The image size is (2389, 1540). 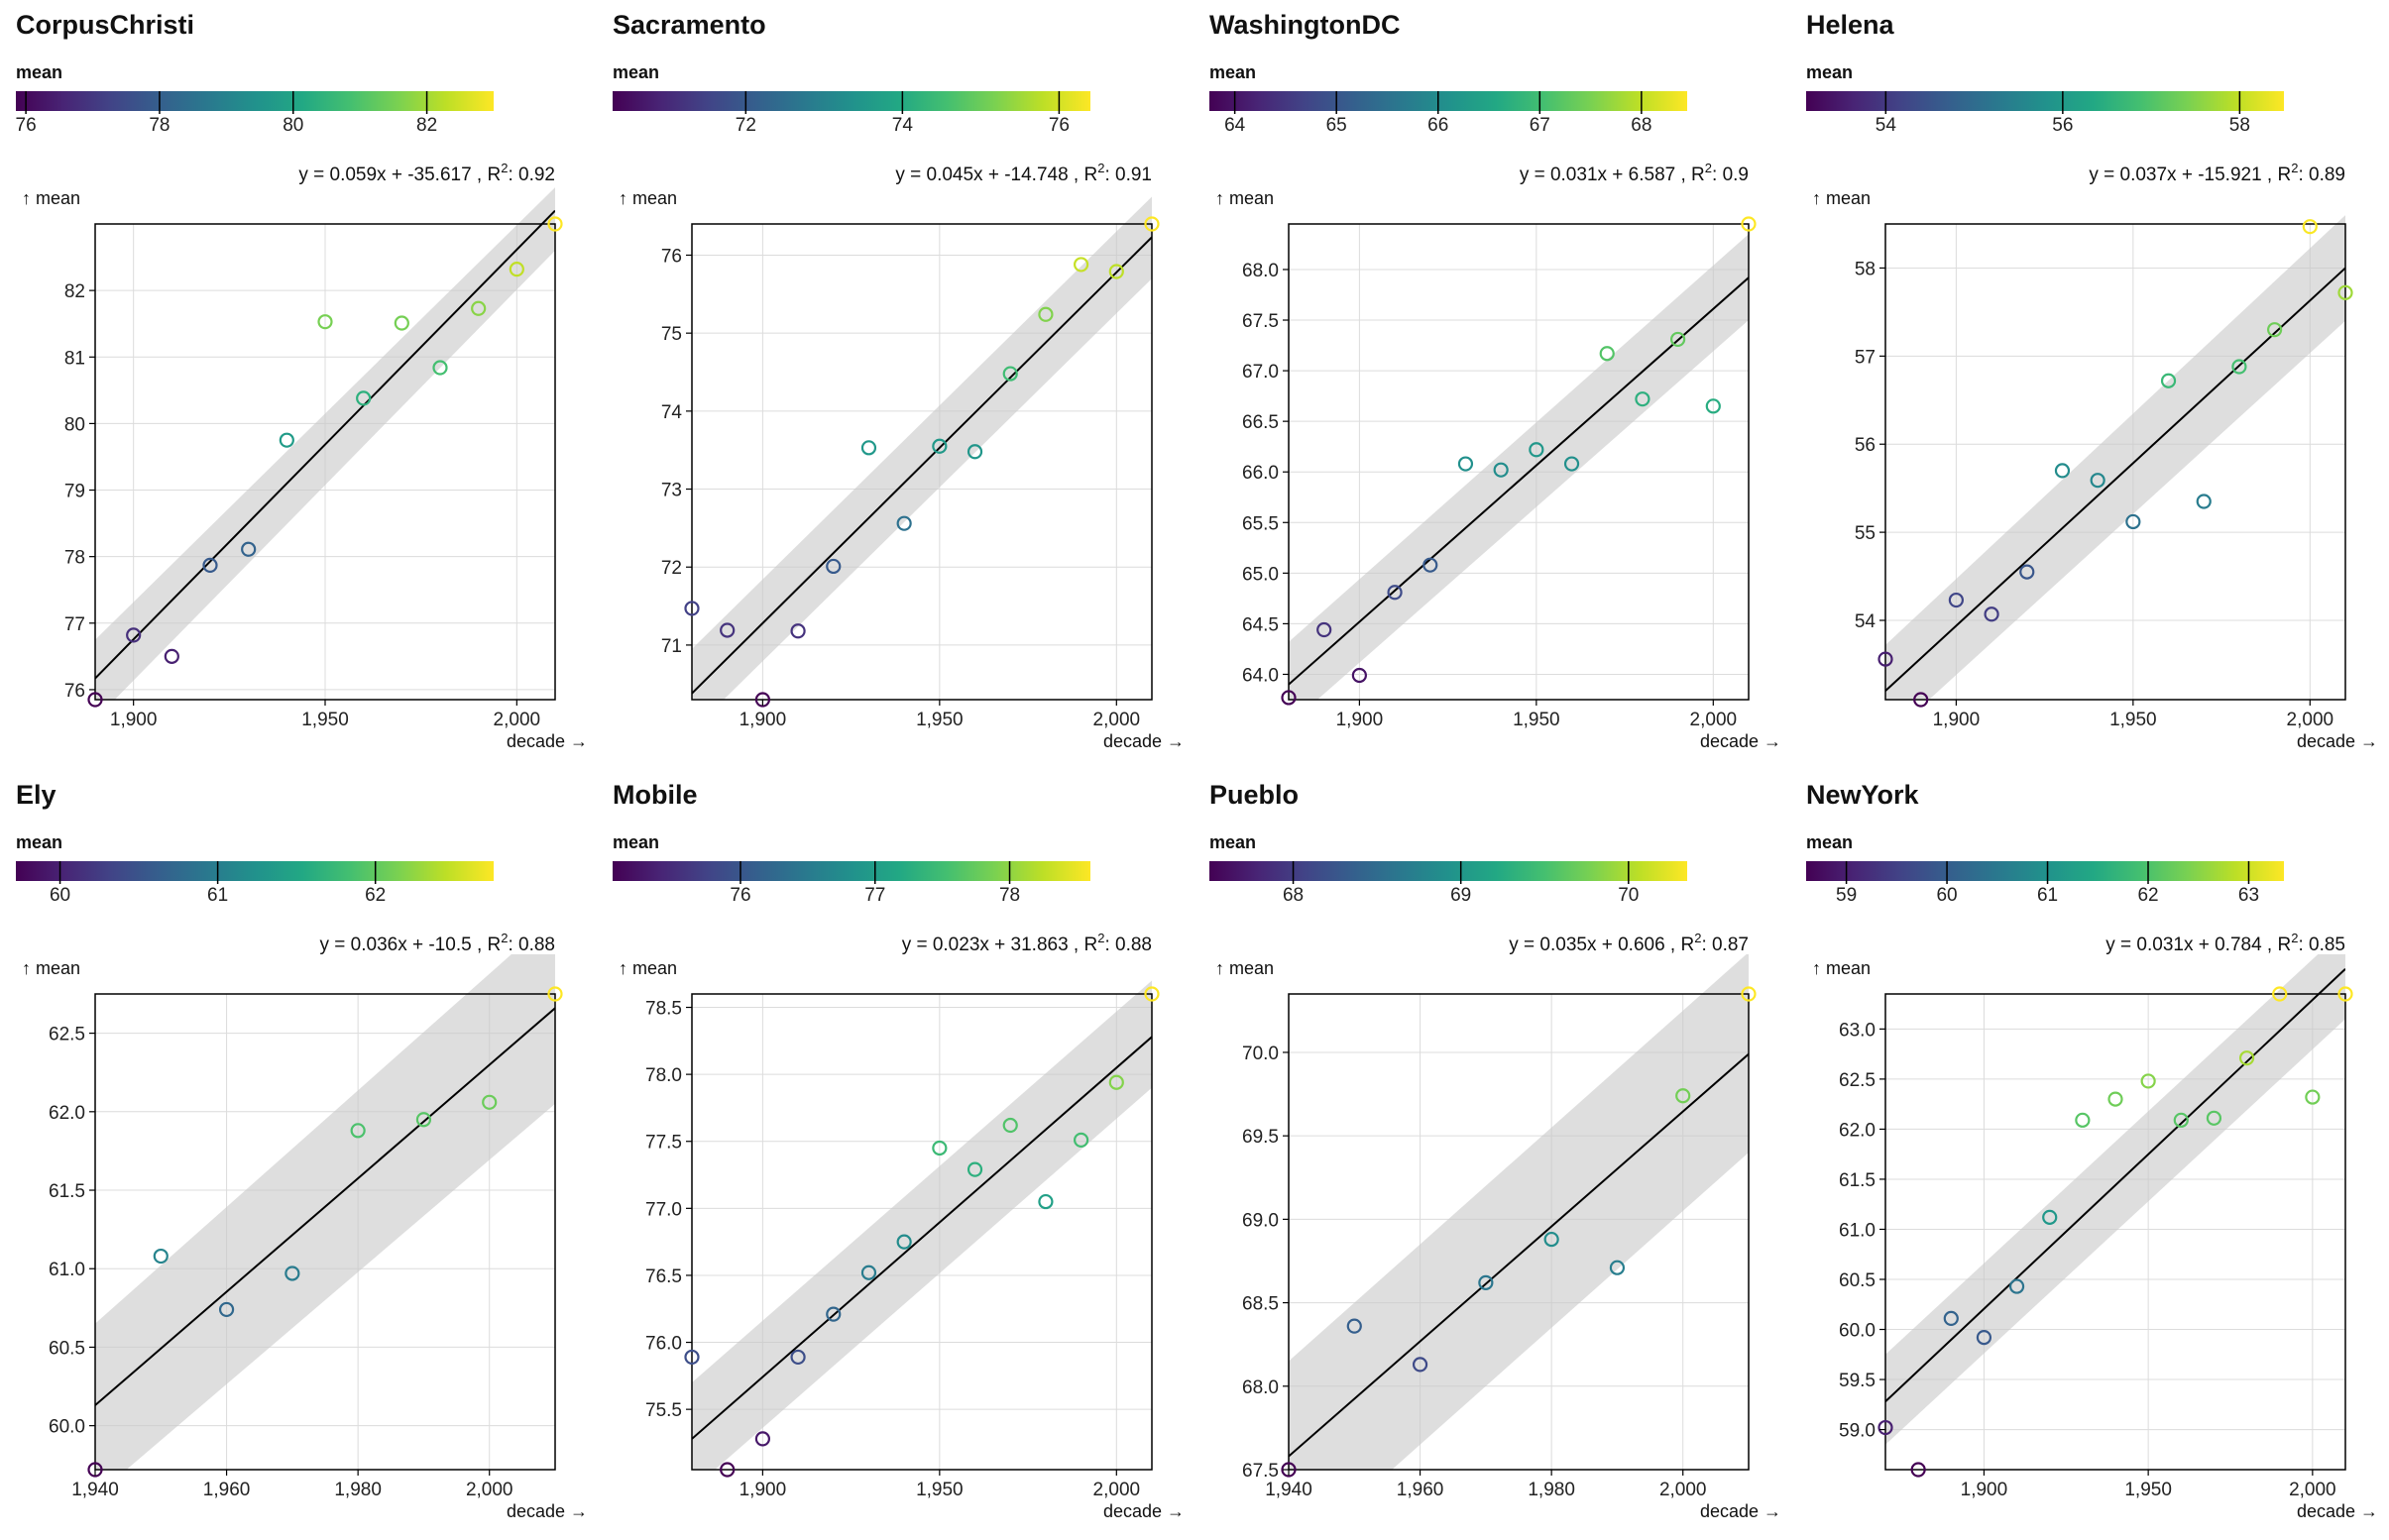 I want to click on r-squared-colon: :, so click(x=2303, y=175).